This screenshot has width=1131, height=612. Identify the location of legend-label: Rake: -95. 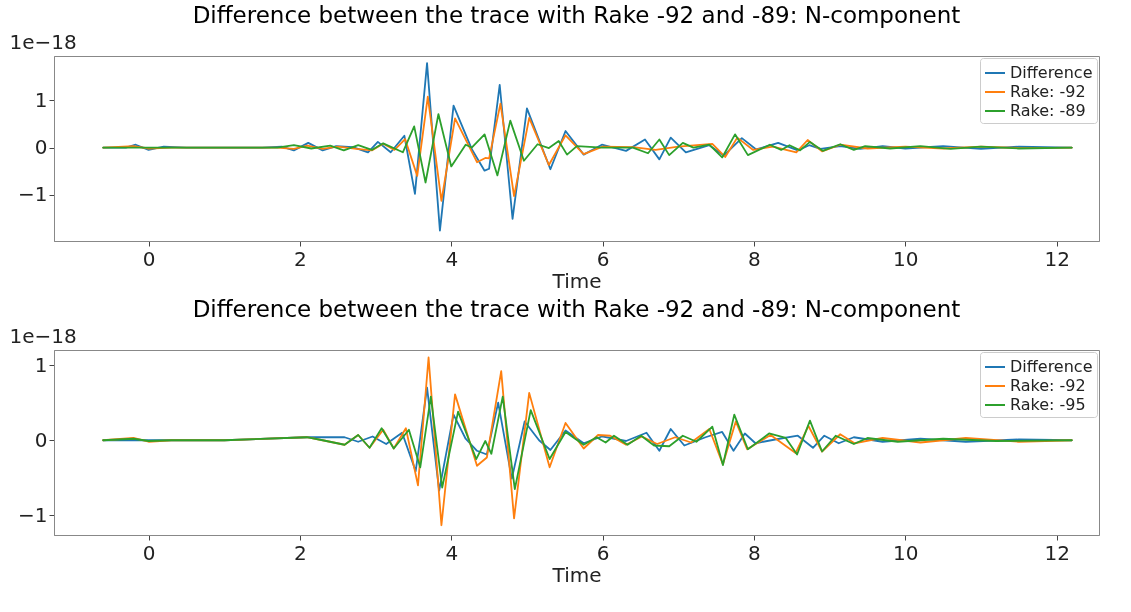
(1048, 404).